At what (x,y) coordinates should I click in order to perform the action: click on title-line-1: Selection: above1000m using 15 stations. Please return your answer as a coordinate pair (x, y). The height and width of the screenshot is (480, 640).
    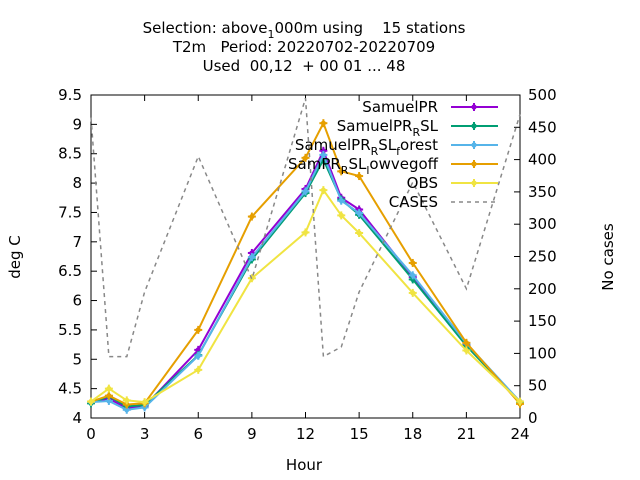
    Looking at the image, I should click on (304, 30).